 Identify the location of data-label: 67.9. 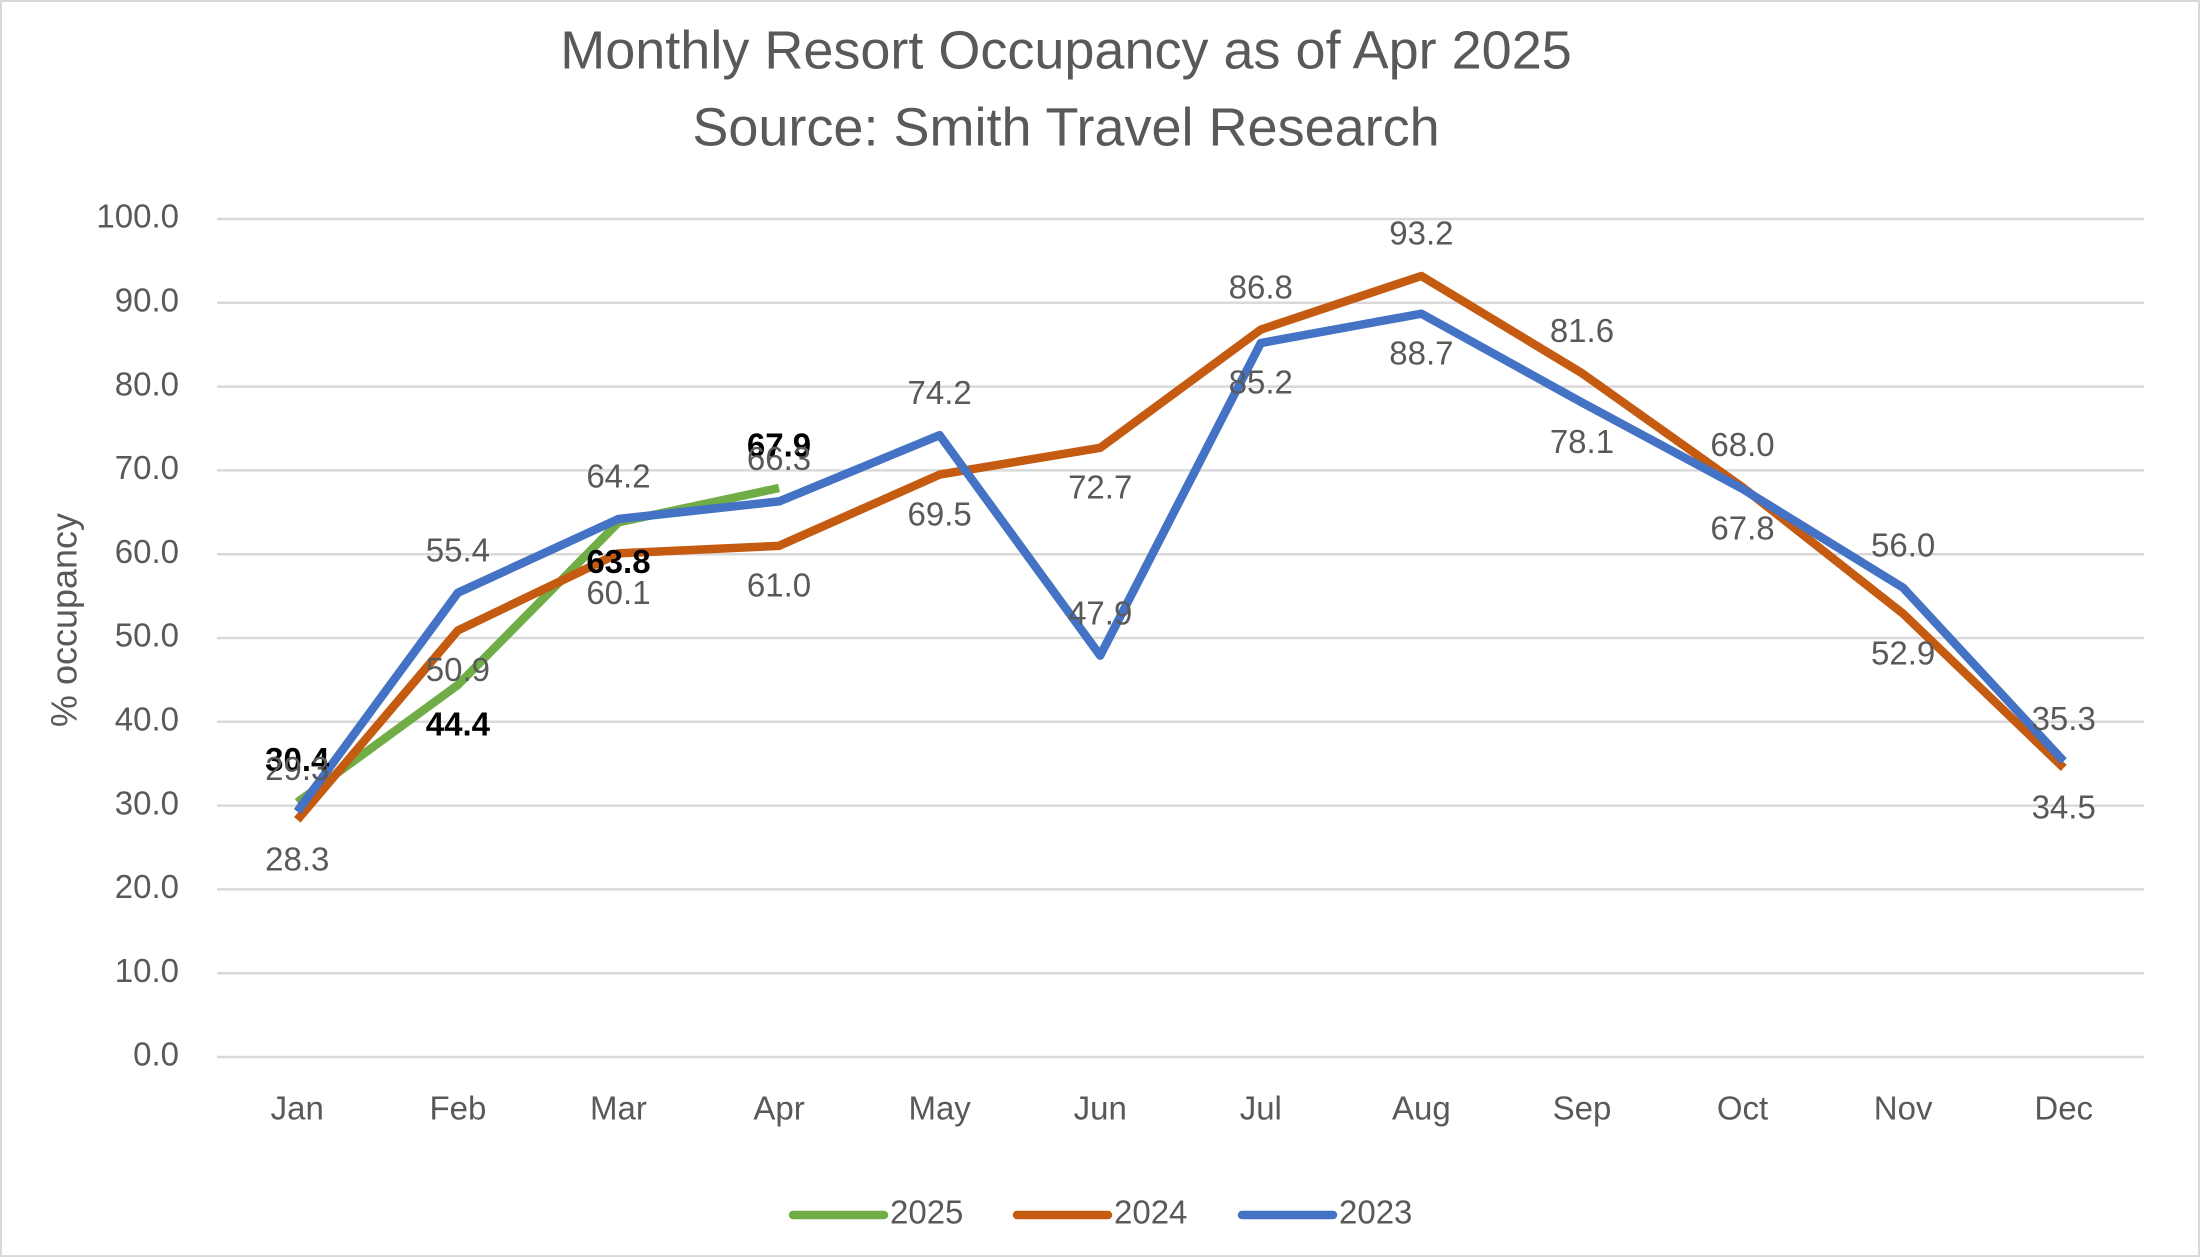
(779, 445).